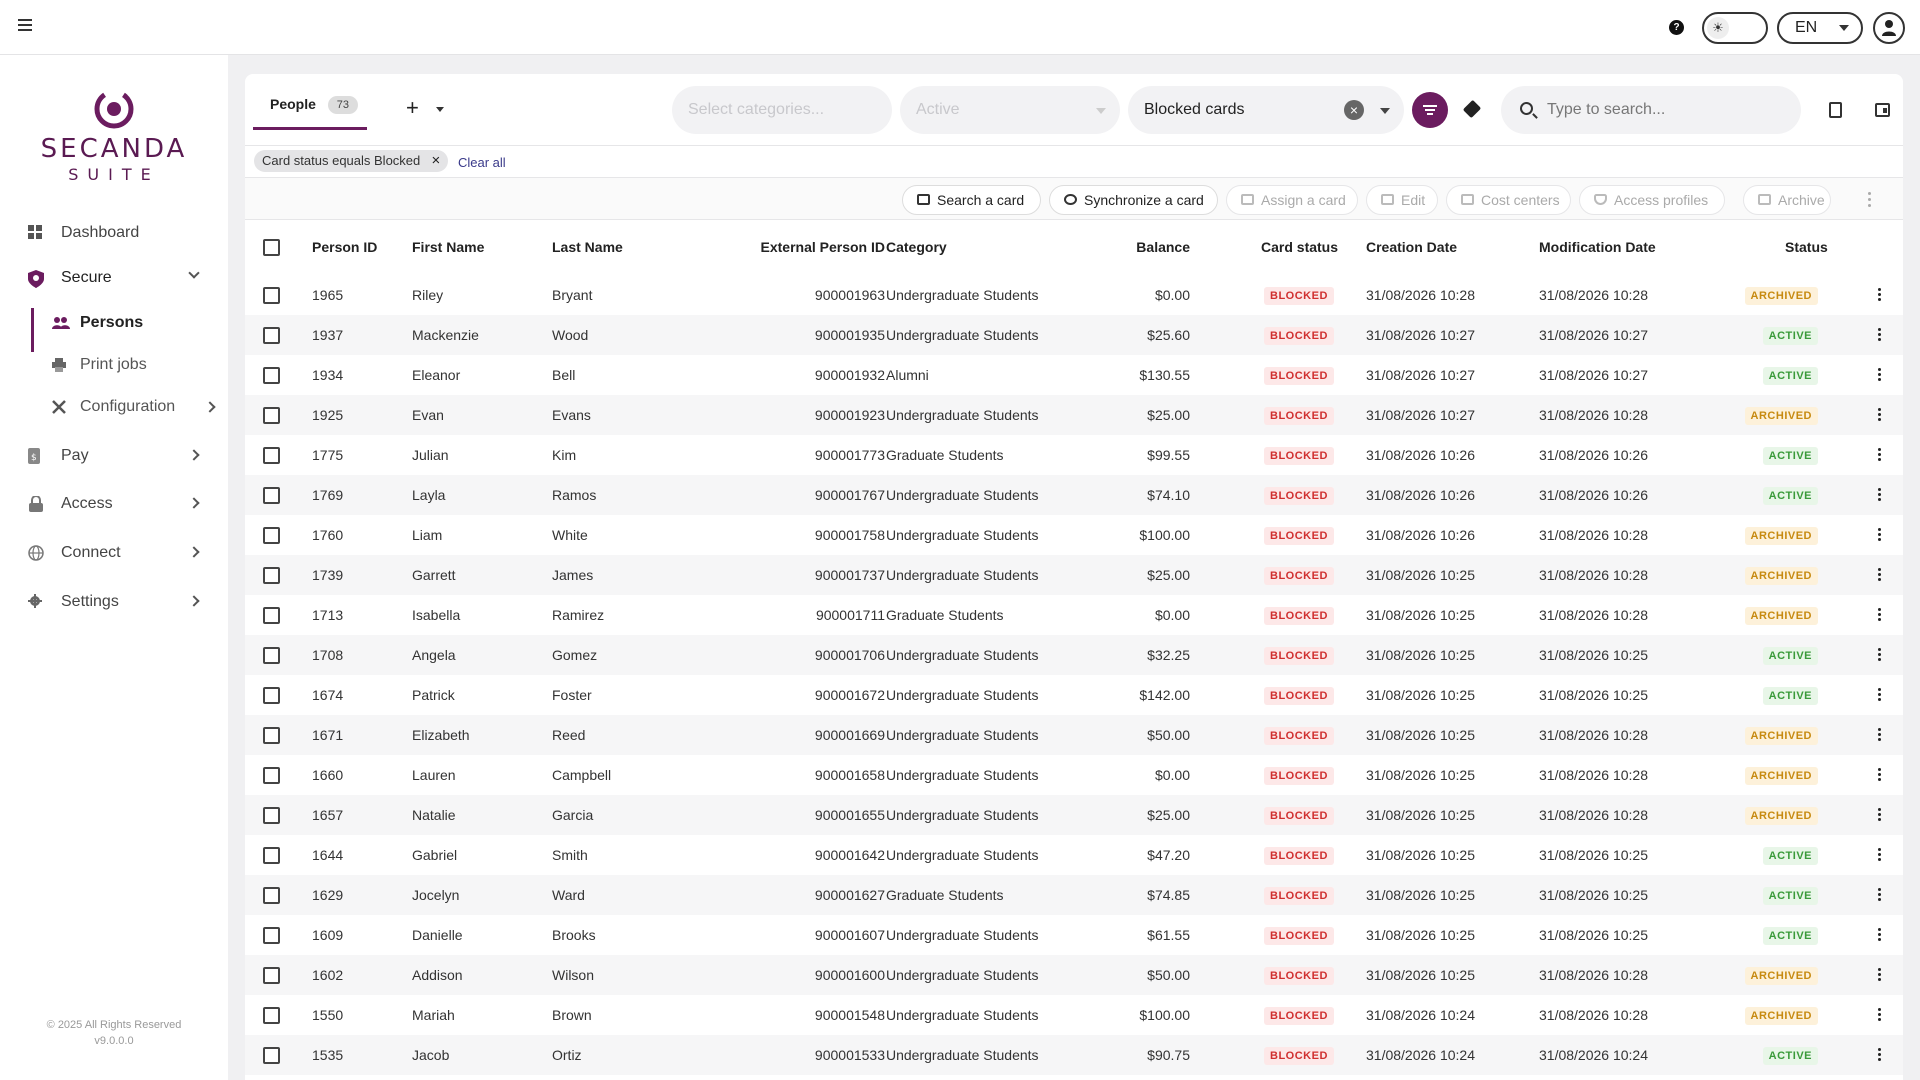  What do you see at coordinates (345, 247) in the screenshot?
I see `header-person-id: Person ID` at bounding box center [345, 247].